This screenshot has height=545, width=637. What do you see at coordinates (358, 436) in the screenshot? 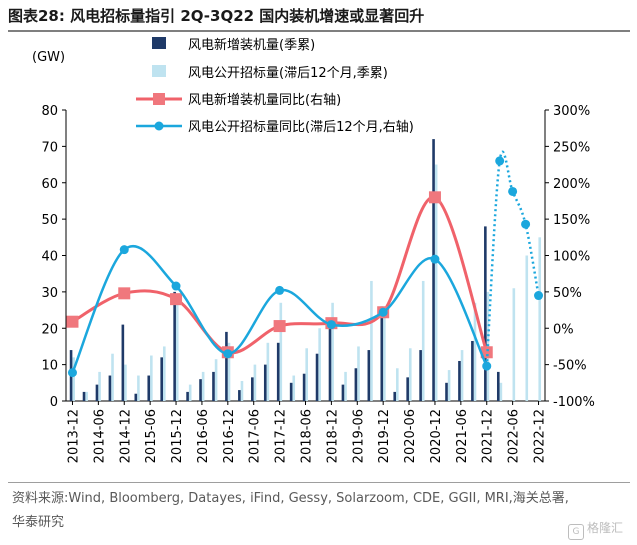
I see `x-tick-label: 2019-06` at bounding box center [358, 436].